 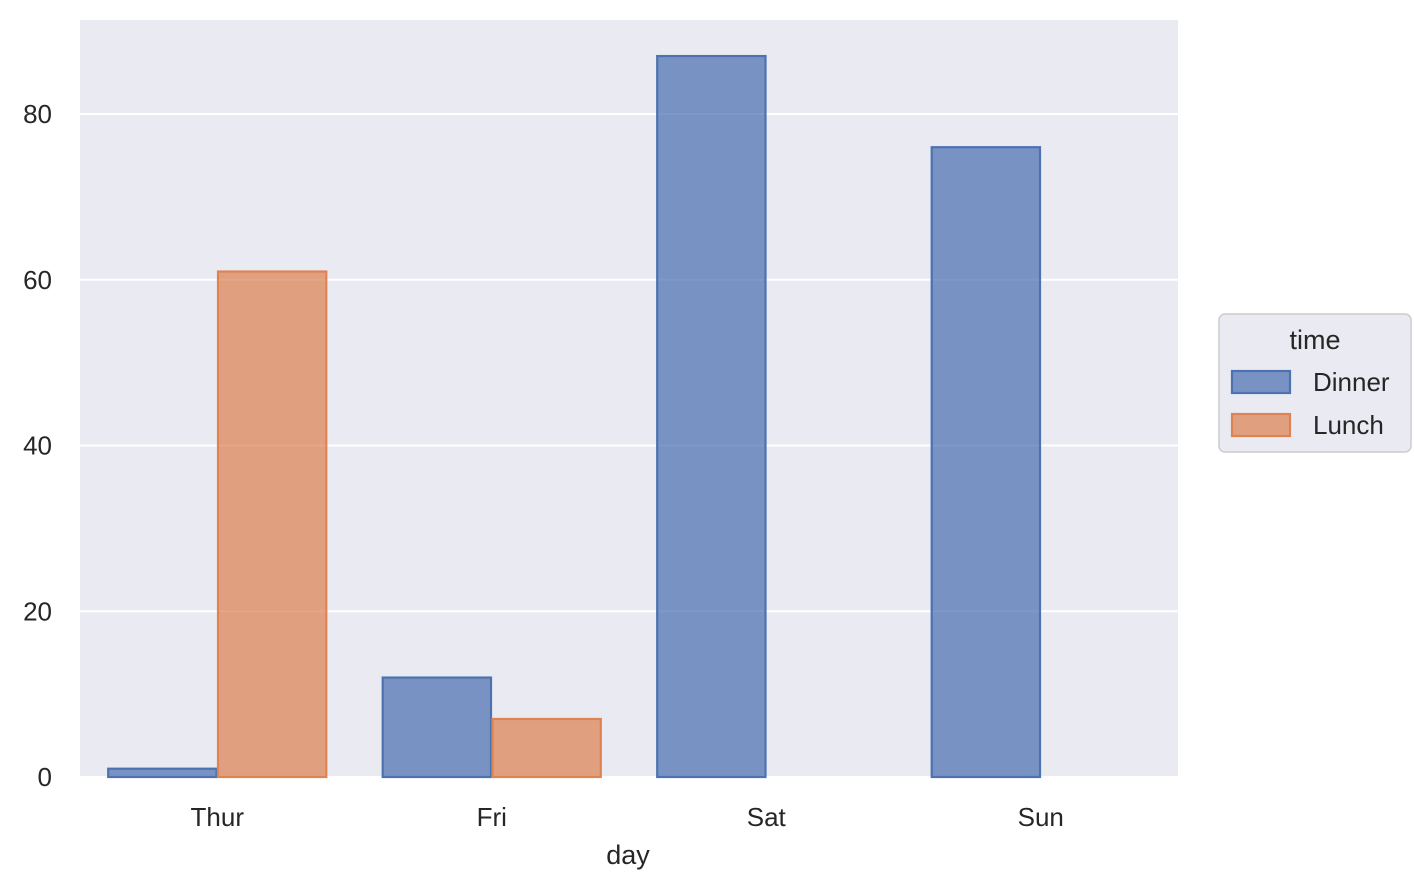 What do you see at coordinates (1261, 382) in the screenshot?
I see `legend-swatch-dinner` at bounding box center [1261, 382].